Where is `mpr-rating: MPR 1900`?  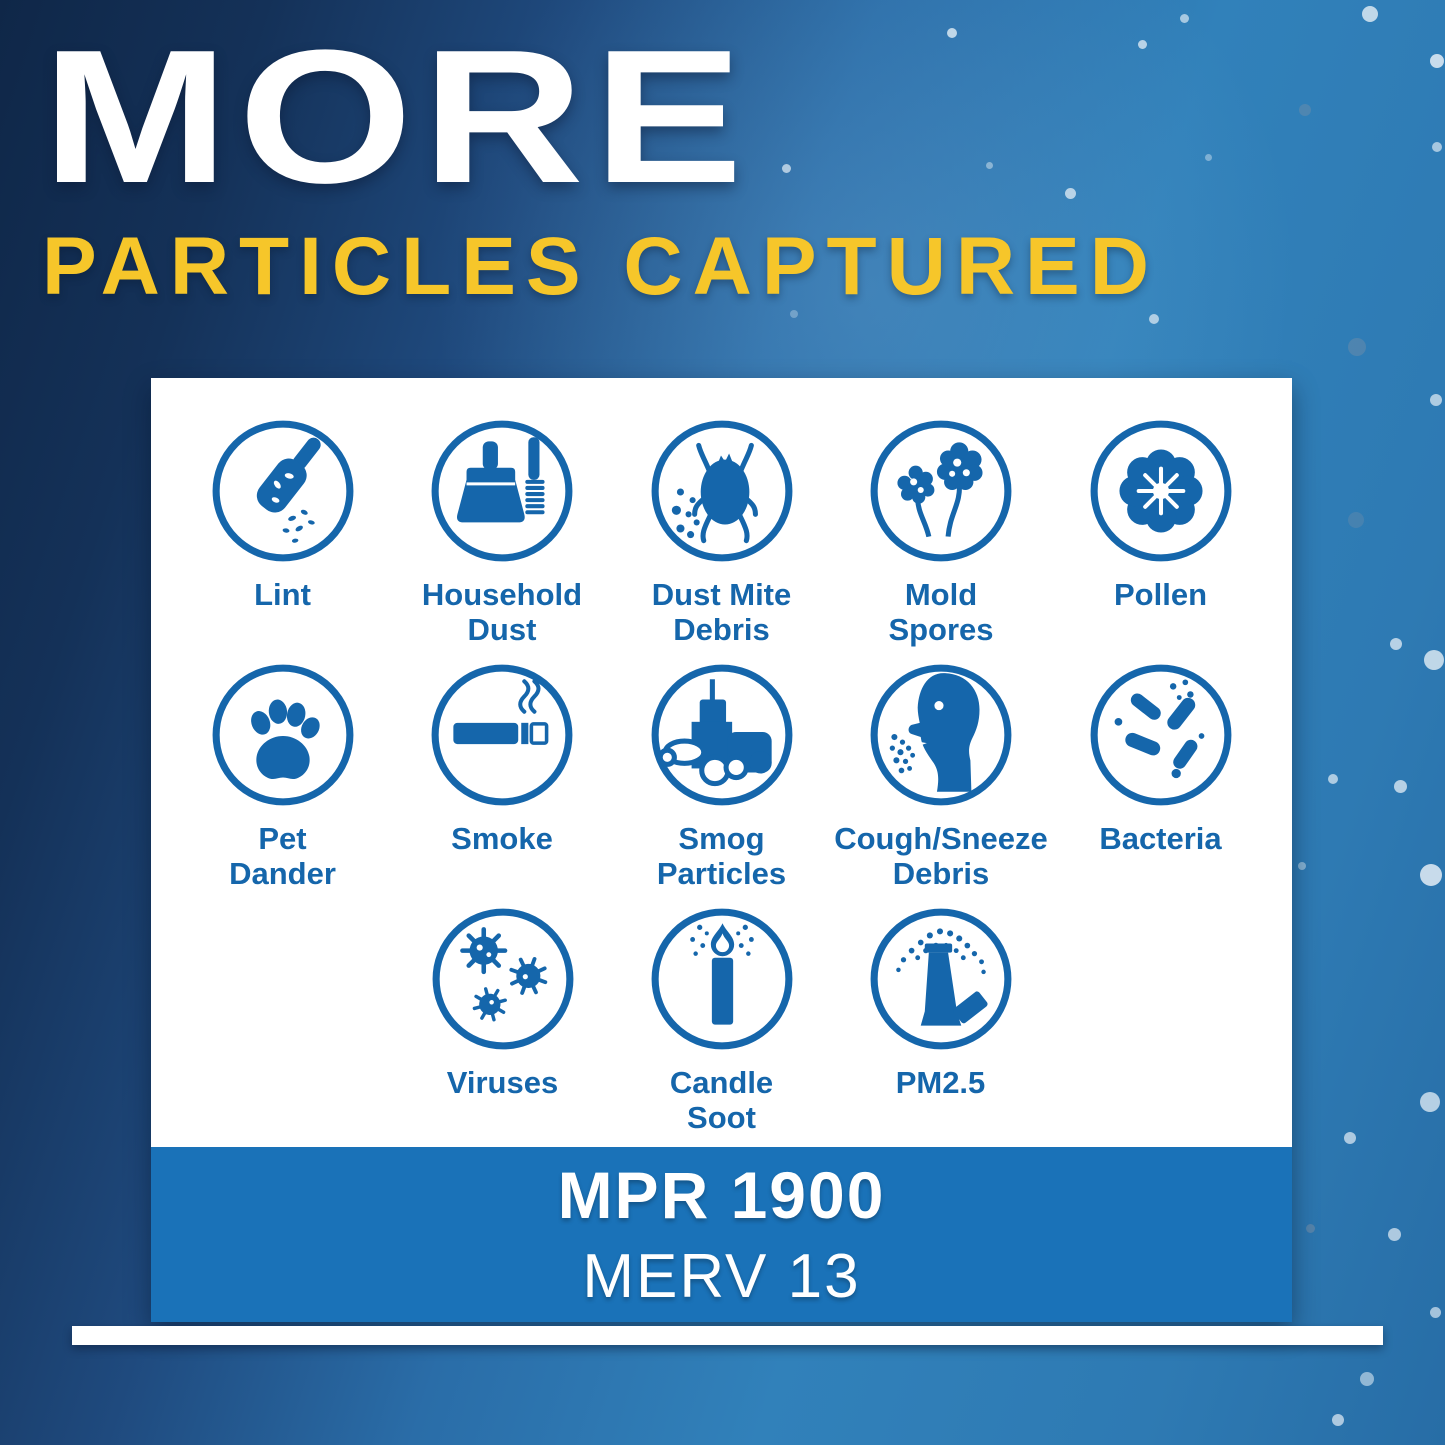
mpr-rating: MPR 1900 is located at coordinates (721, 1195).